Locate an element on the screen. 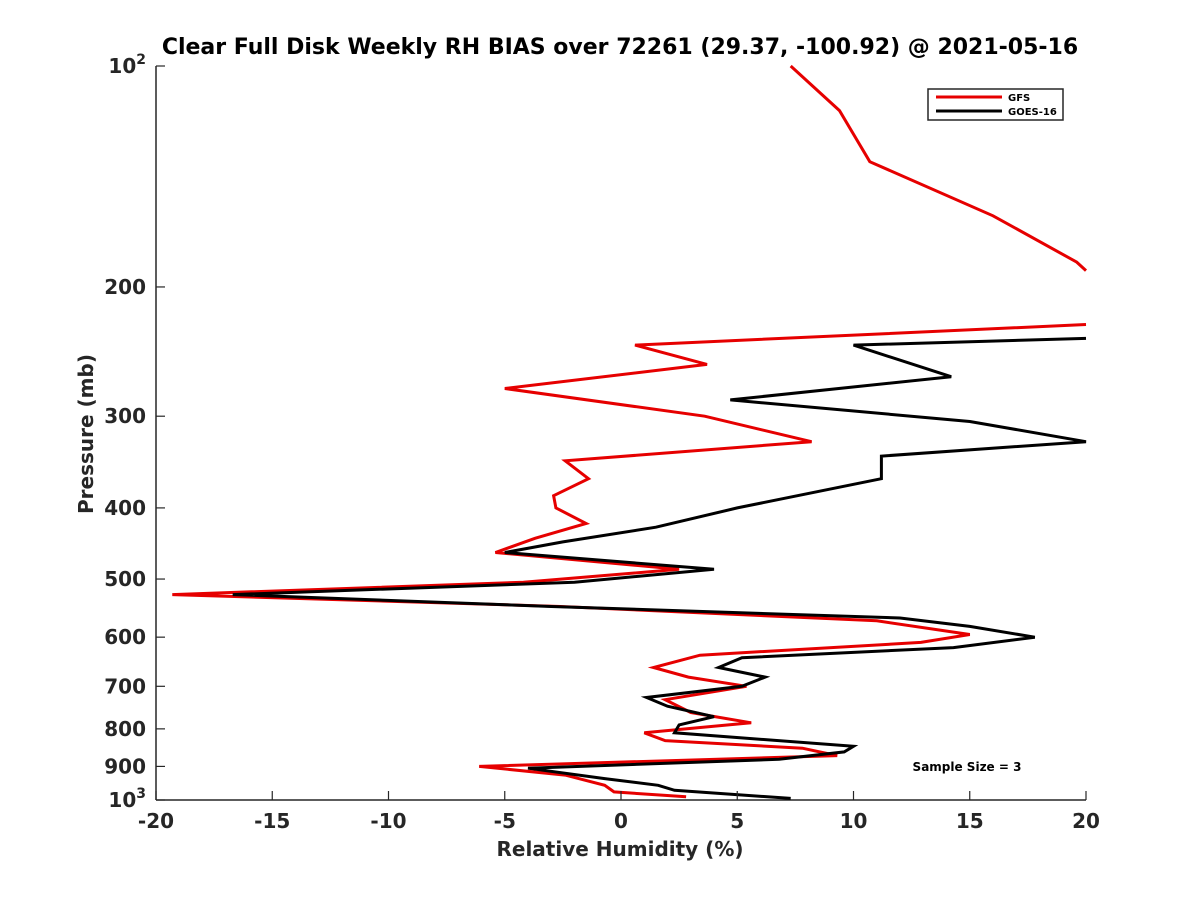 This screenshot has width=1200, height=900. y-tick-label: 500 is located at coordinates (125, 579).